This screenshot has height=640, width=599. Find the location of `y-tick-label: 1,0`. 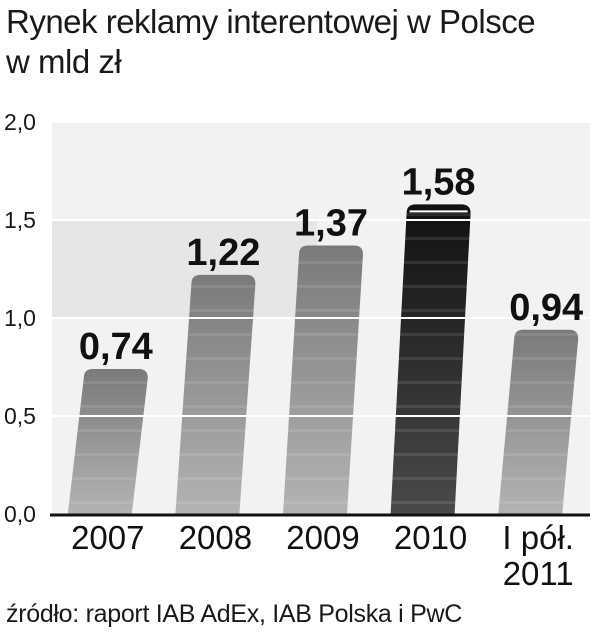

y-tick-label: 1,0 is located at coordinates (20, 318).